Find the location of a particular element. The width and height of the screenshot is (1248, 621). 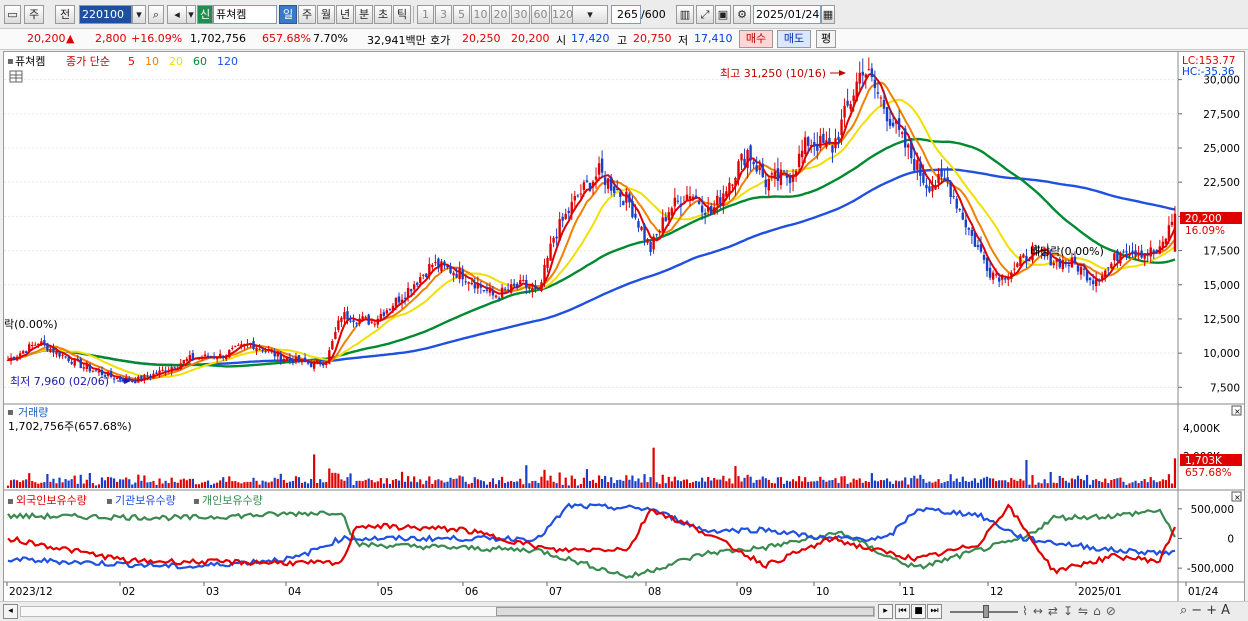

window-menu-icon: ▭ is located at coordinates (12, 14).